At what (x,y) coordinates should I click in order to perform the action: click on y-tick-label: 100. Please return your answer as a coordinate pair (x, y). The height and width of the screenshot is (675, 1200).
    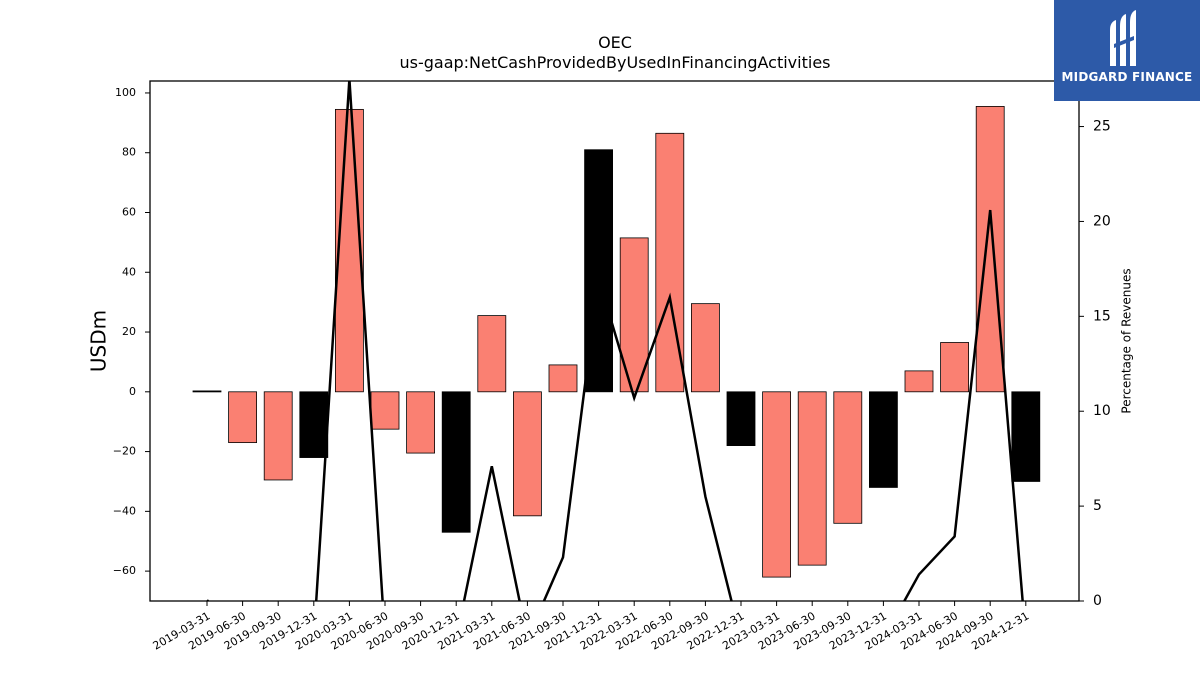
    Looking at the image, I should click on (125, 92).